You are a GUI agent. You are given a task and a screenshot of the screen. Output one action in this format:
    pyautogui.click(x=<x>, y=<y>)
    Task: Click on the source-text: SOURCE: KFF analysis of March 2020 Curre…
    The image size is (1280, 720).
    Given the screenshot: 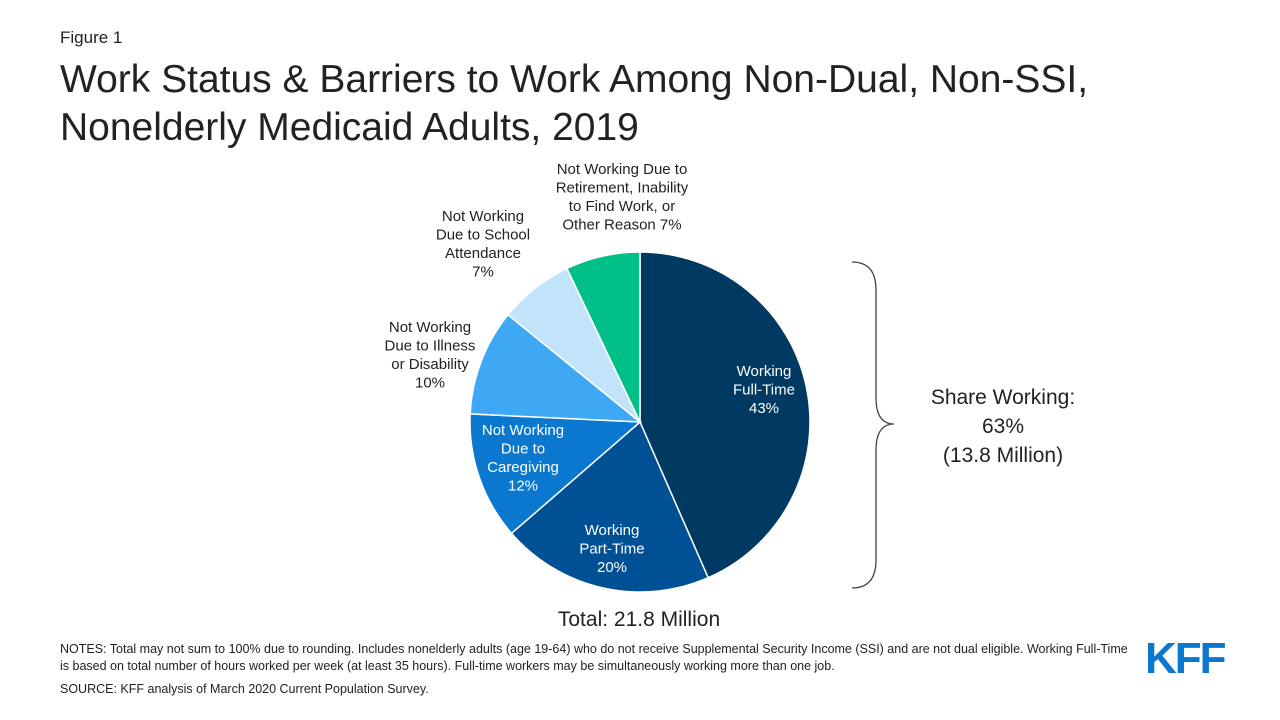 What is the action you would take?
    pyautogui.click(x=244, y=689)
    